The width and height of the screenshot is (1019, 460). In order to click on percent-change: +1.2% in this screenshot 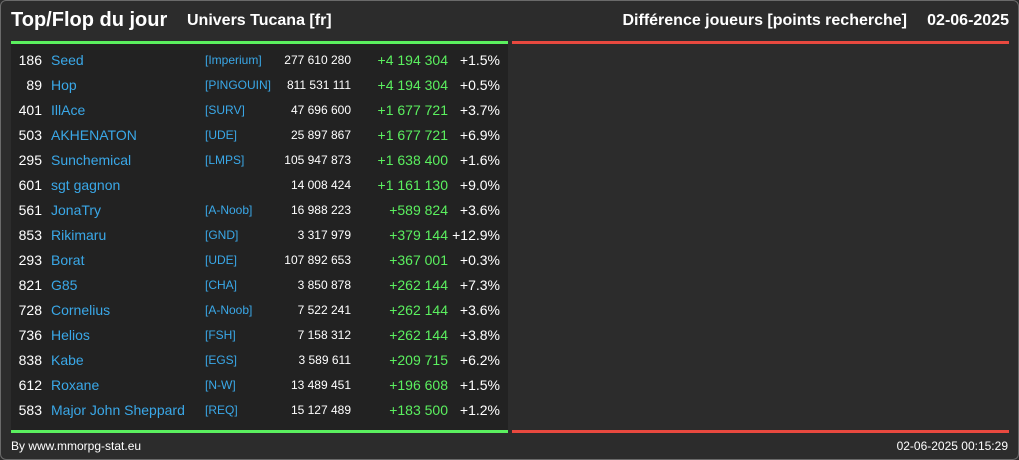, I will do `click(479, 410)`.